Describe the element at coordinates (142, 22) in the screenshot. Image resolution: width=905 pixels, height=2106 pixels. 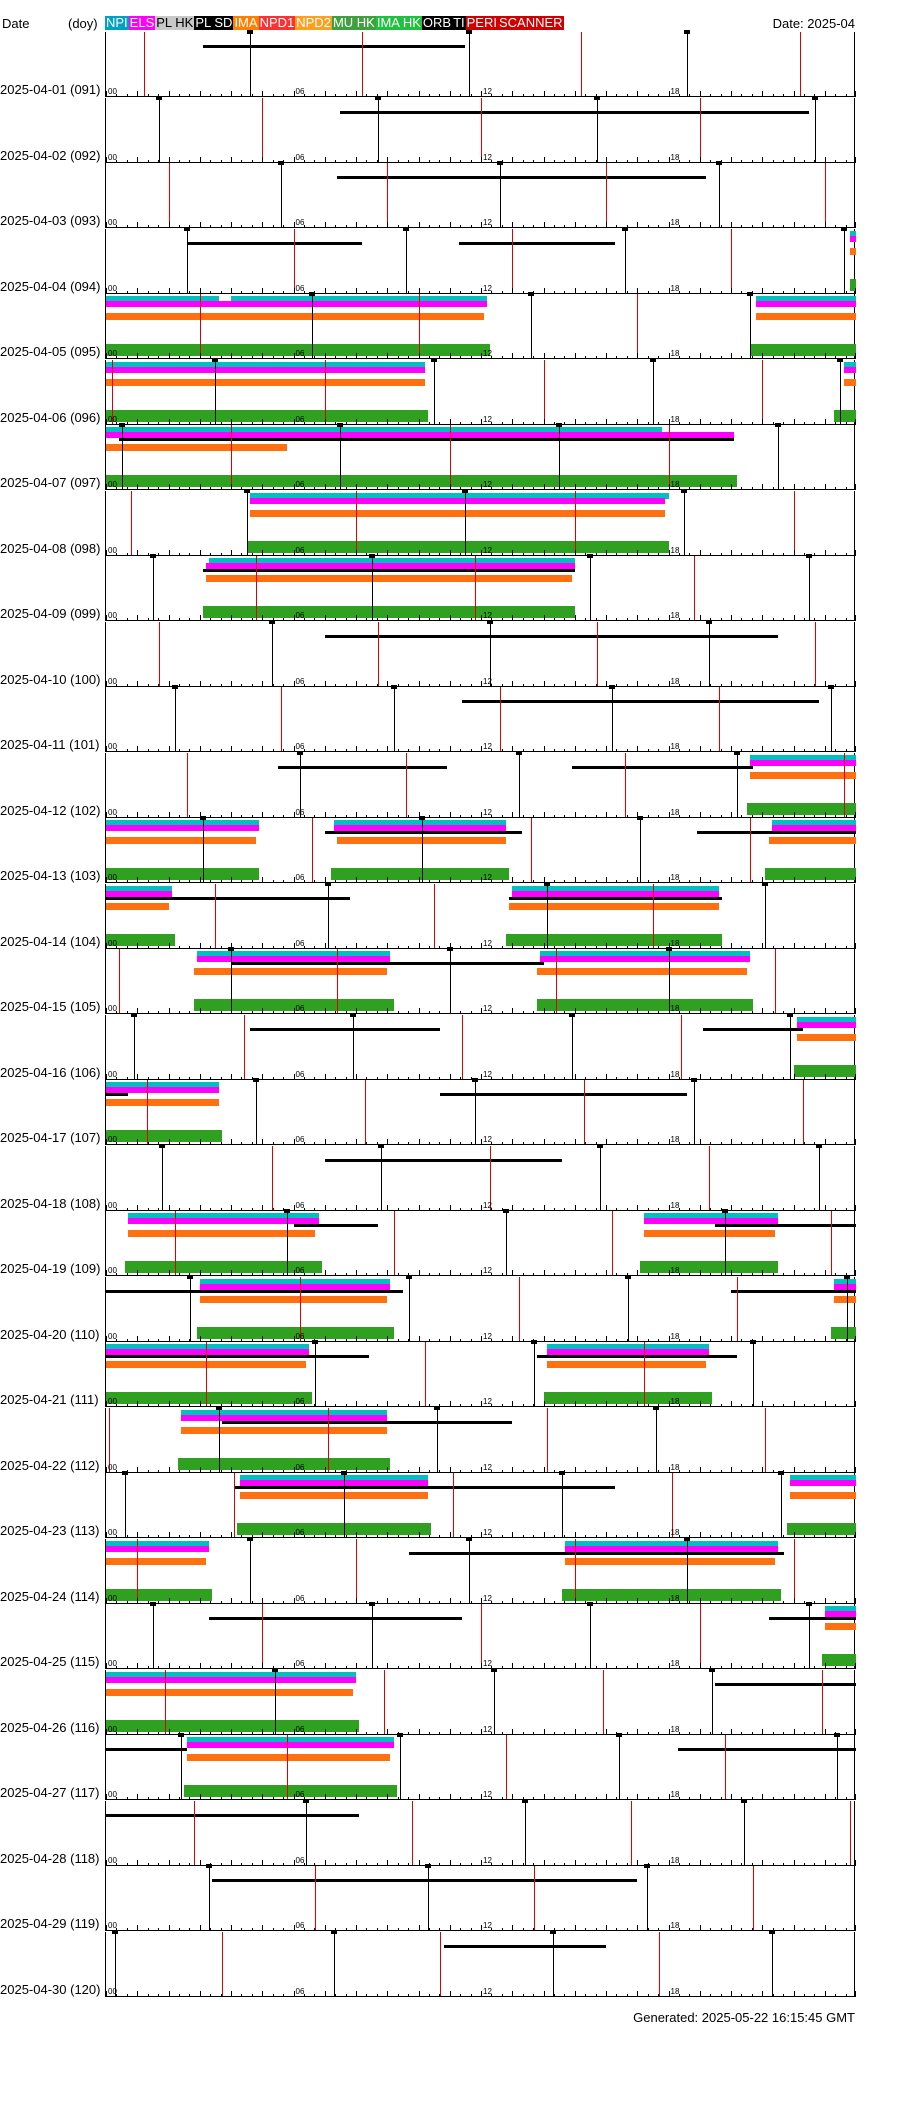
I see `legend-item-els: ELS` at that location.